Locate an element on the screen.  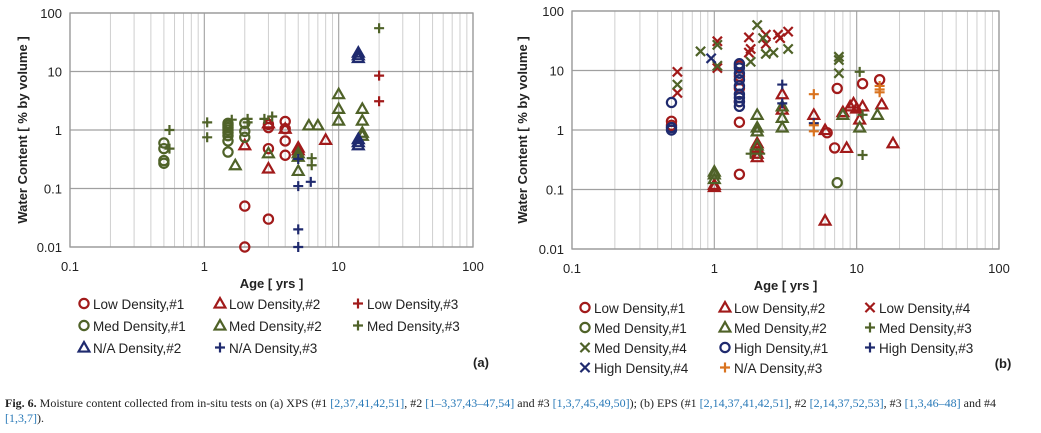
y-tick-label: 0.01 is located at coordinates (49, 247).